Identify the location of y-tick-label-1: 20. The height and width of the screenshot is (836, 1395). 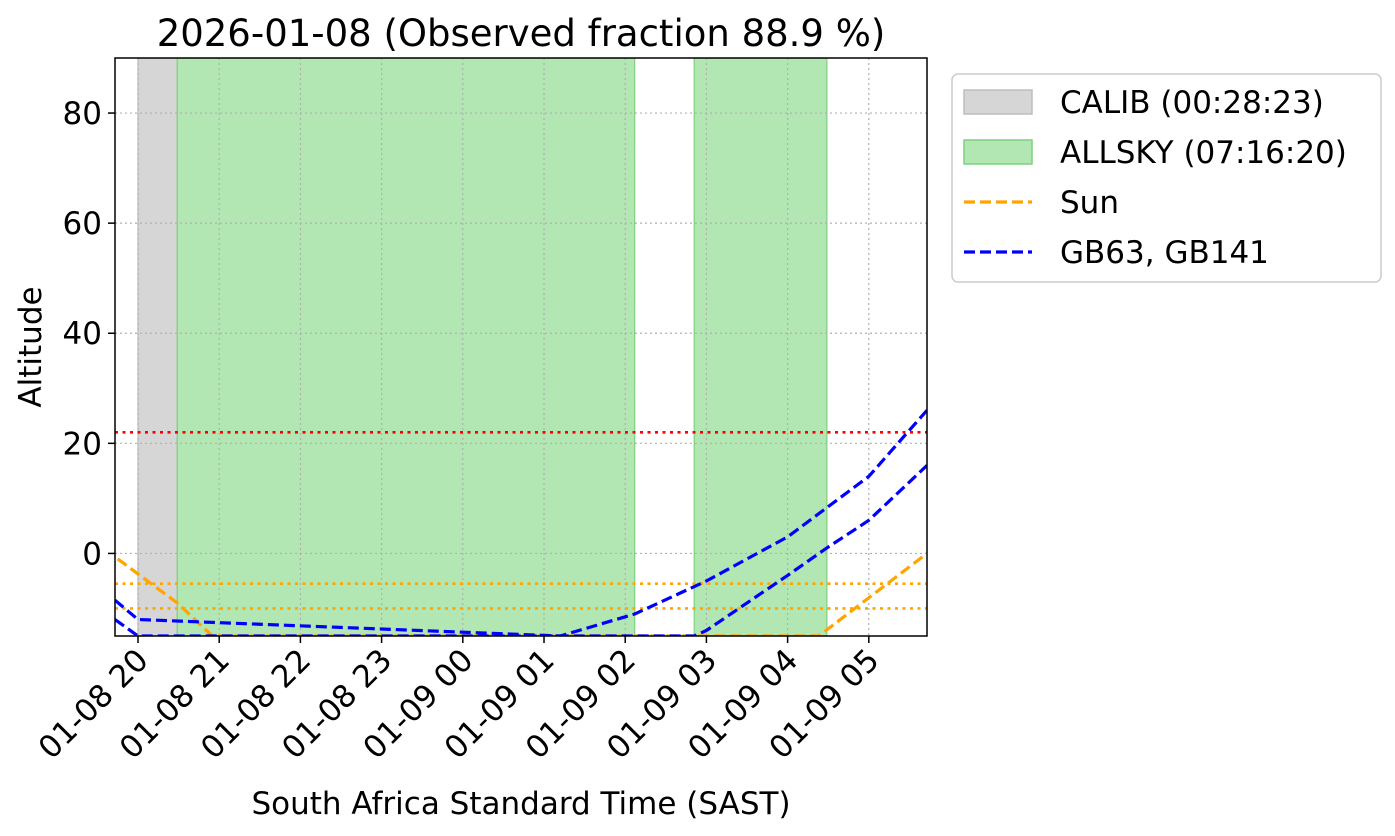
(82, 444).